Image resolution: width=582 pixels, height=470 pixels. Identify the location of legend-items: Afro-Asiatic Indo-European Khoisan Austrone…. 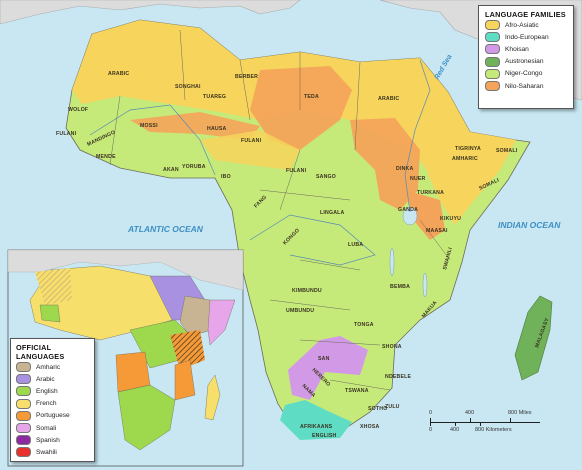
(529, 55).